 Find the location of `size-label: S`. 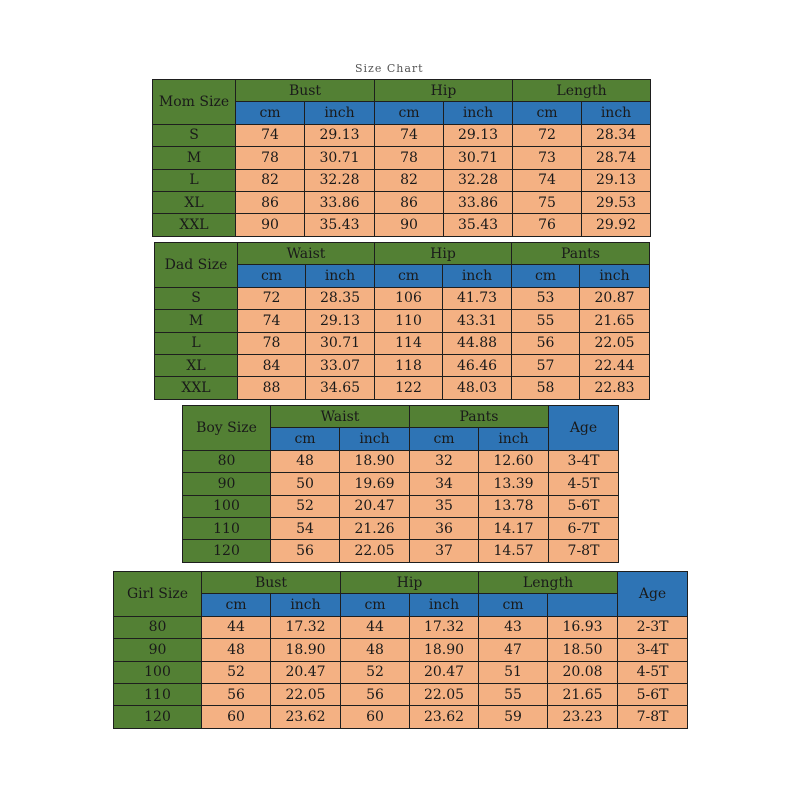

size-label: S is located at coordinates (196, 298).